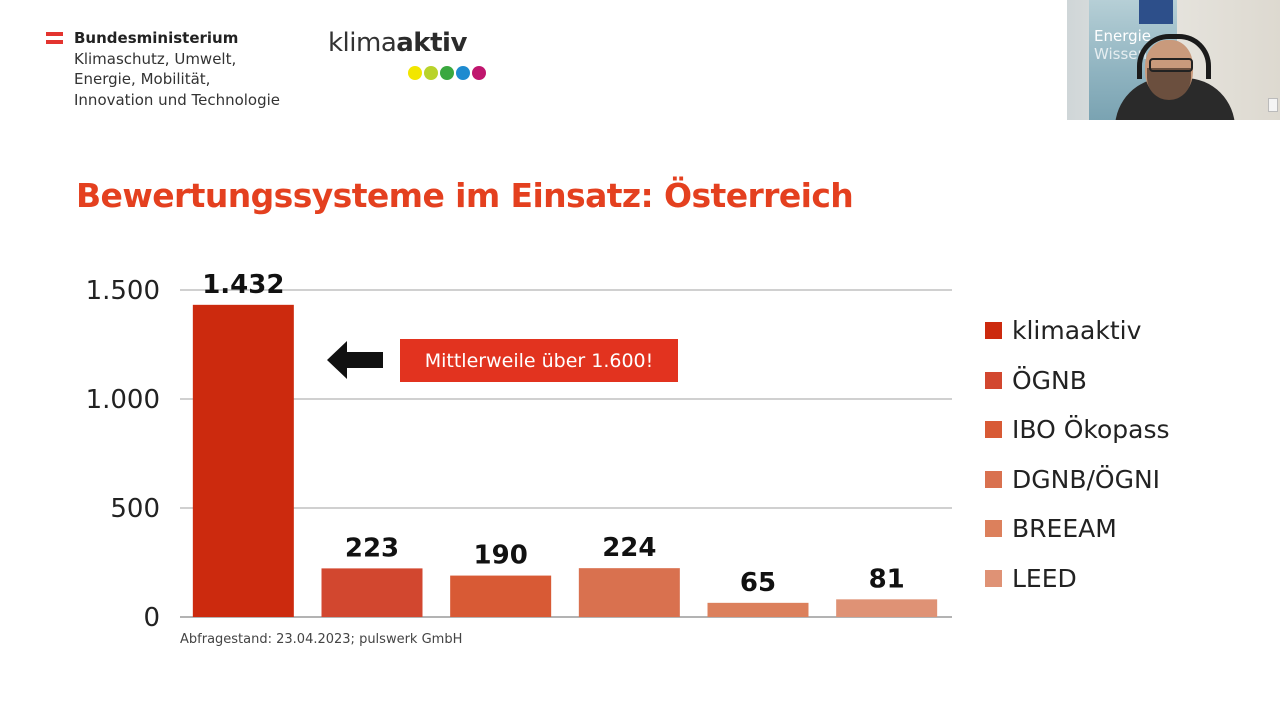  What do you see at coordinates (629, 548) in the screenshot?
I see `bar-value-label: 224` at bounding box center [629, 548].